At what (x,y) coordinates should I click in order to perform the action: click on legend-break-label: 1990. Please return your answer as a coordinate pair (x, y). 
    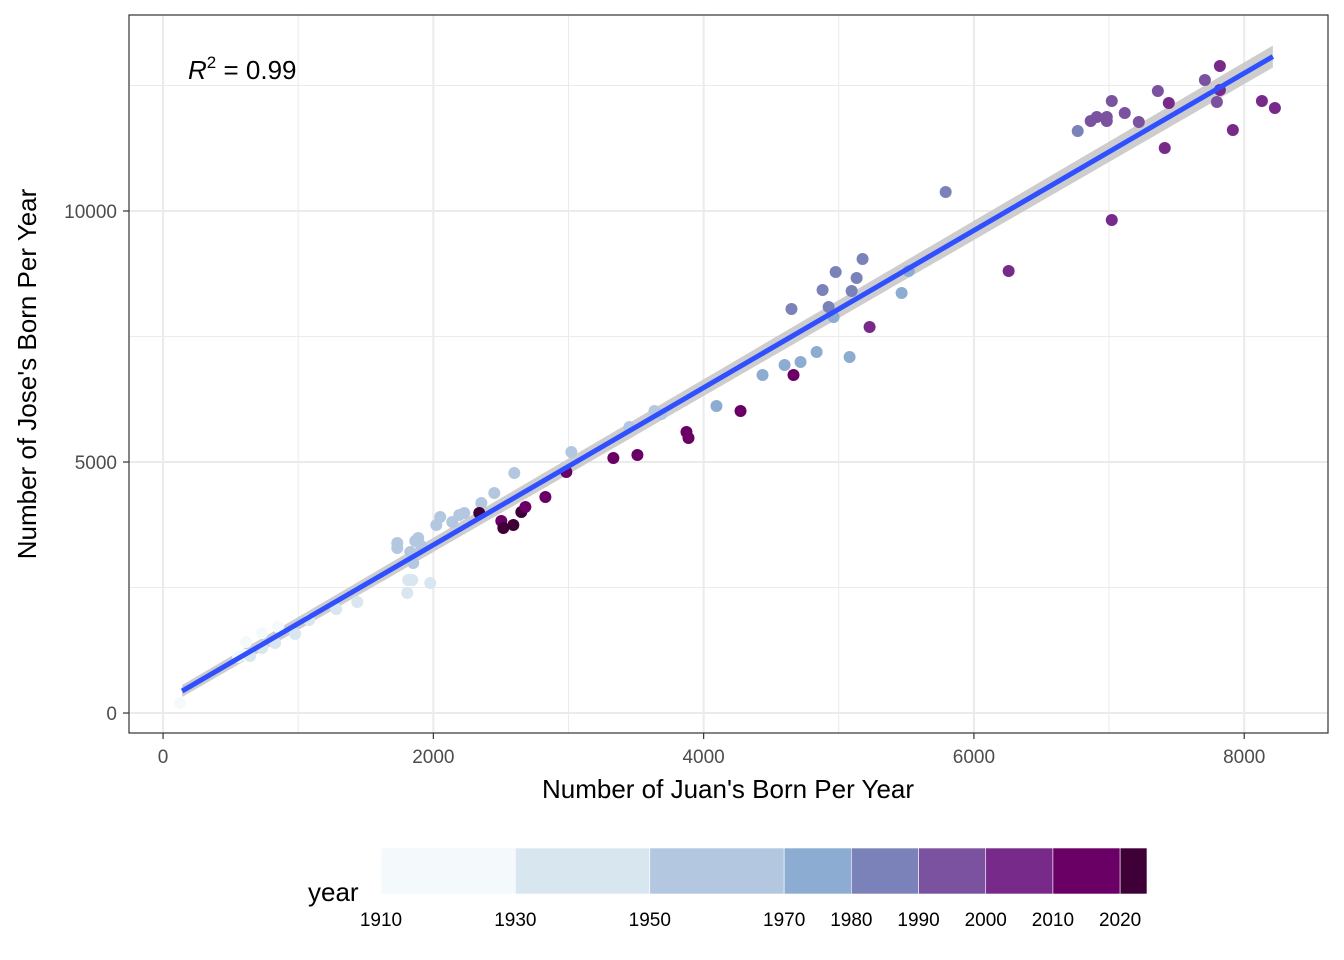
    Looking at the image, I should click on (918, 920).